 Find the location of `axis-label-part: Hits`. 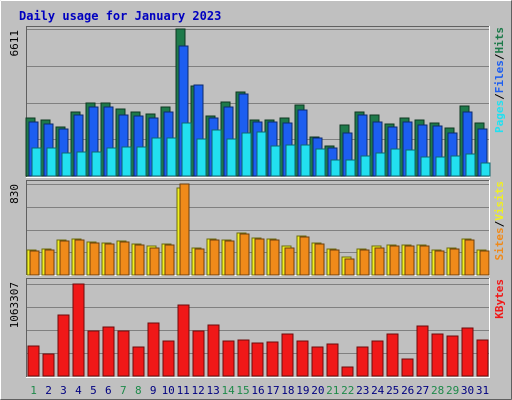

axis-label-part: Hits is located at coordinates (499, 40).